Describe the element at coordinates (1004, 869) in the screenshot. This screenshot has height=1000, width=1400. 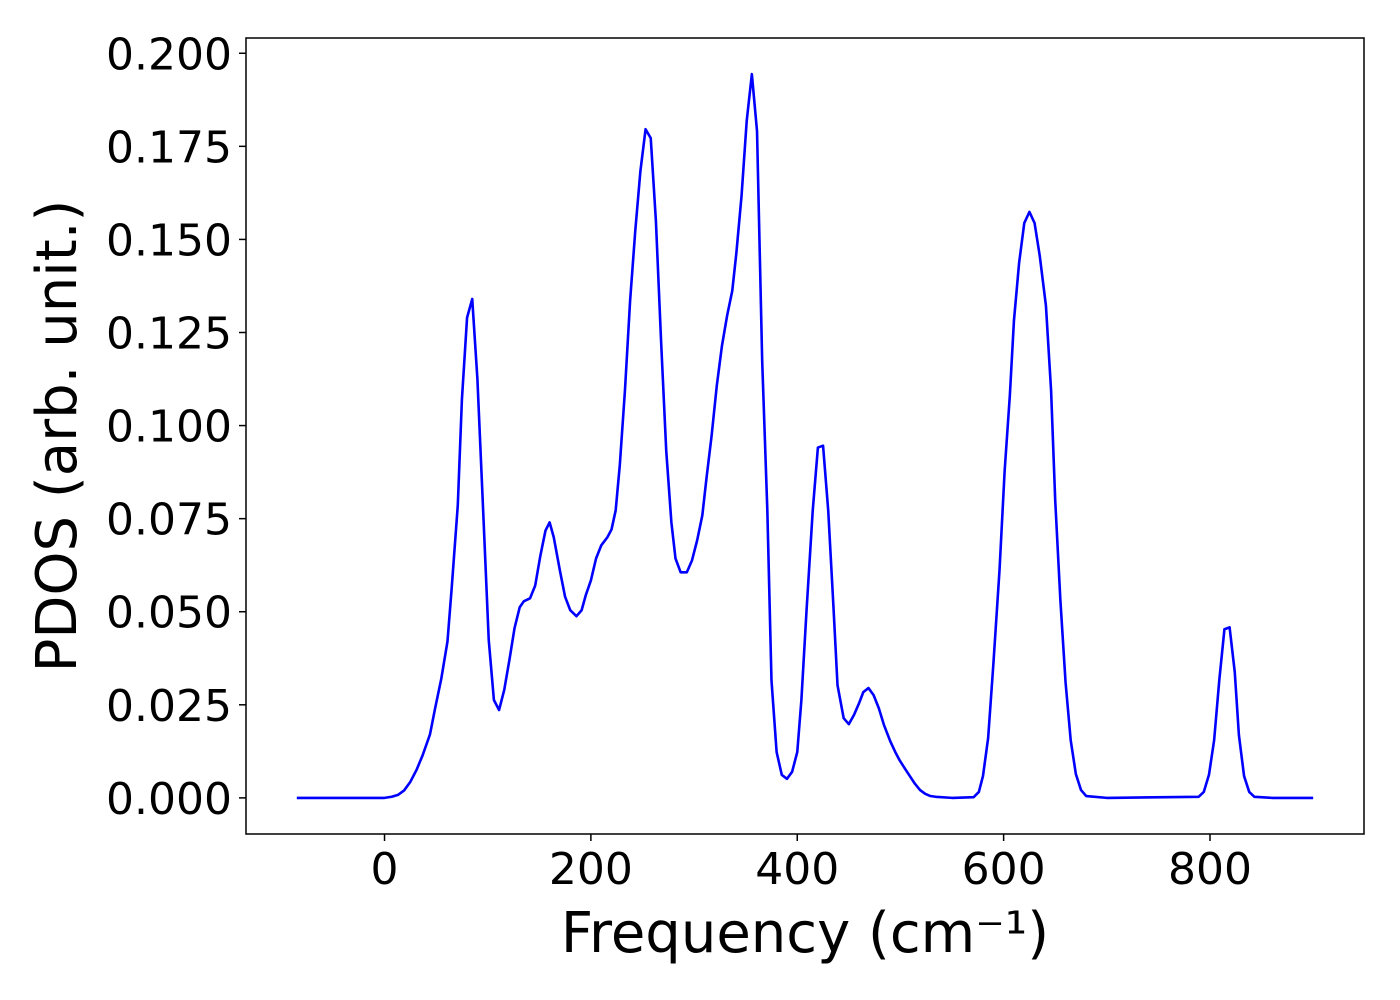
I see `x-tick-label: 600` at that location.